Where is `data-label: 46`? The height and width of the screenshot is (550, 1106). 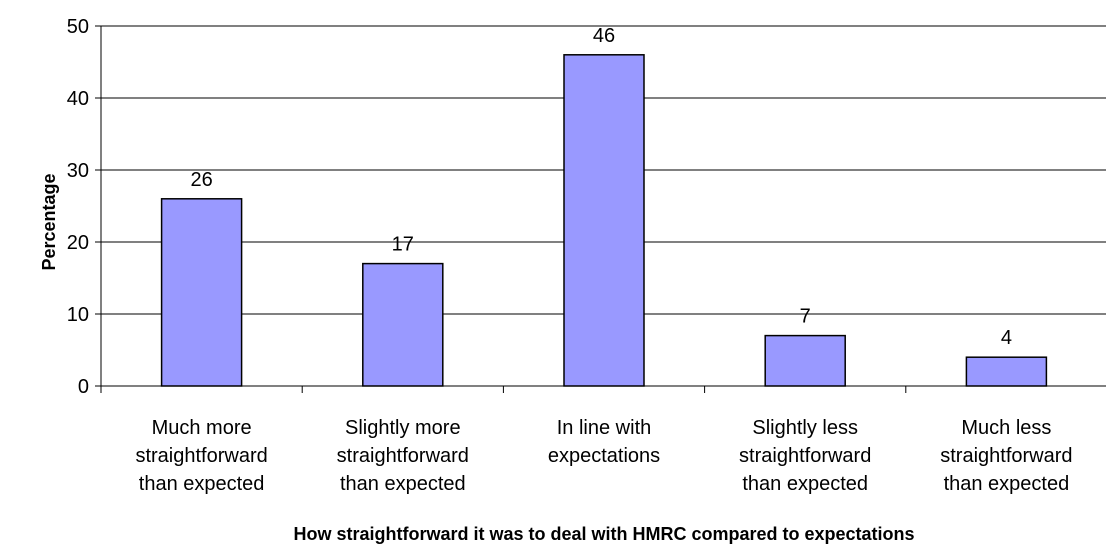 data-label: 46 is located at coordinates (604, 36).